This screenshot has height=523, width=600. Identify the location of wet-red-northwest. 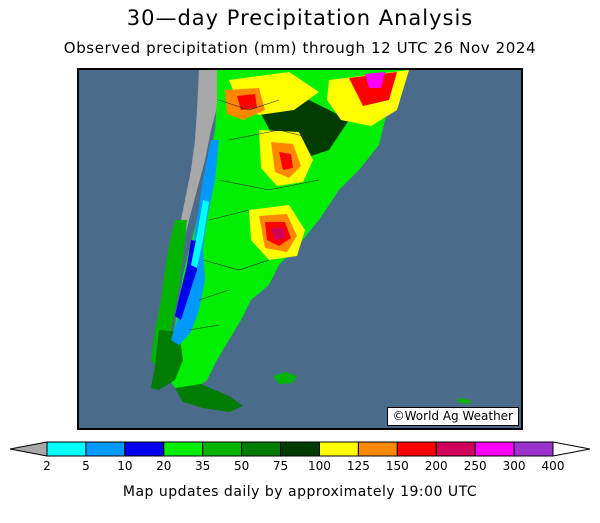
(247, 102).